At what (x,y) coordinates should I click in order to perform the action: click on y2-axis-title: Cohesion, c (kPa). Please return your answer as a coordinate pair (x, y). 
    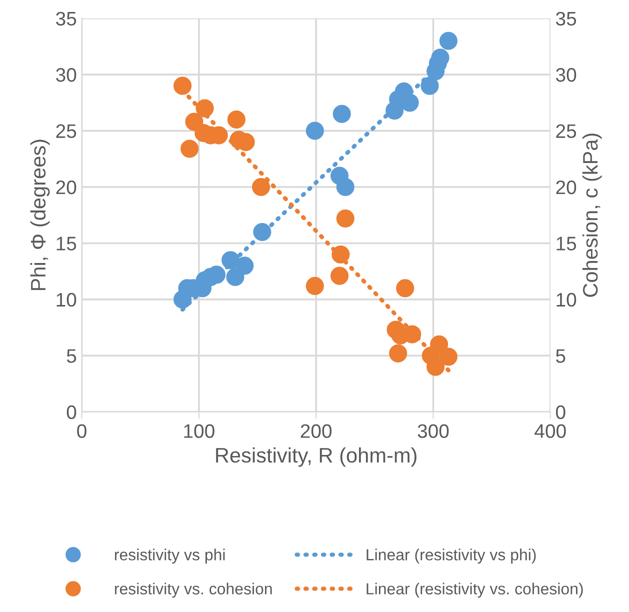
    Looking at the image, I should click on (592, 215).